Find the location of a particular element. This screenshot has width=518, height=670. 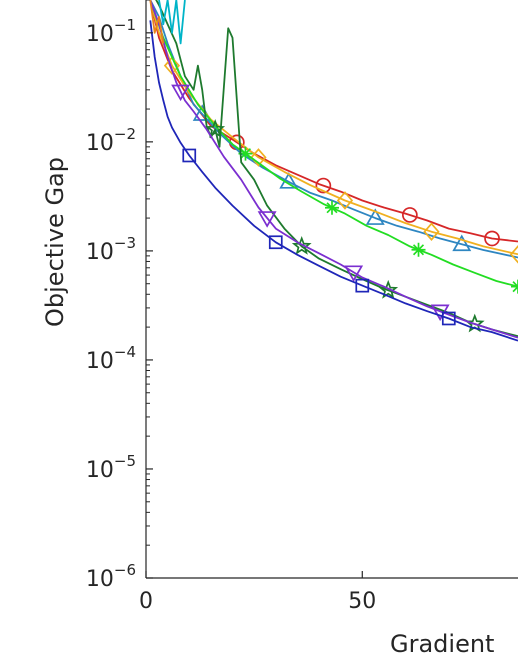

y-tick-label: 10⁻⁶ is located at coordinates (111, 576).